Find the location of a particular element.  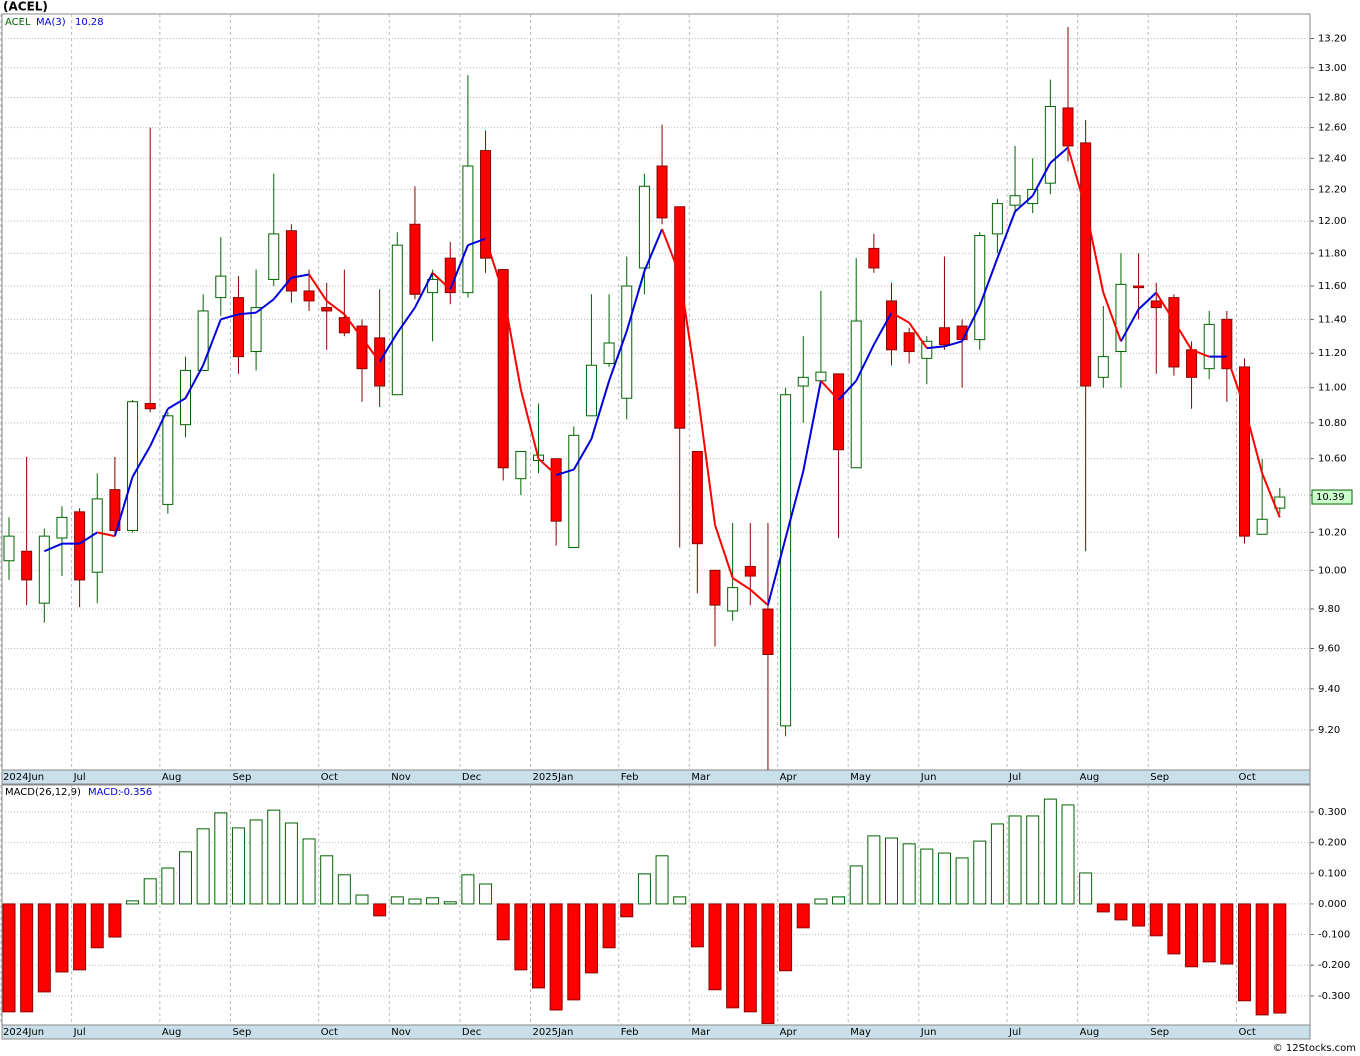

y-tick-label: 11.80 is located at coordinates (1332, 253).